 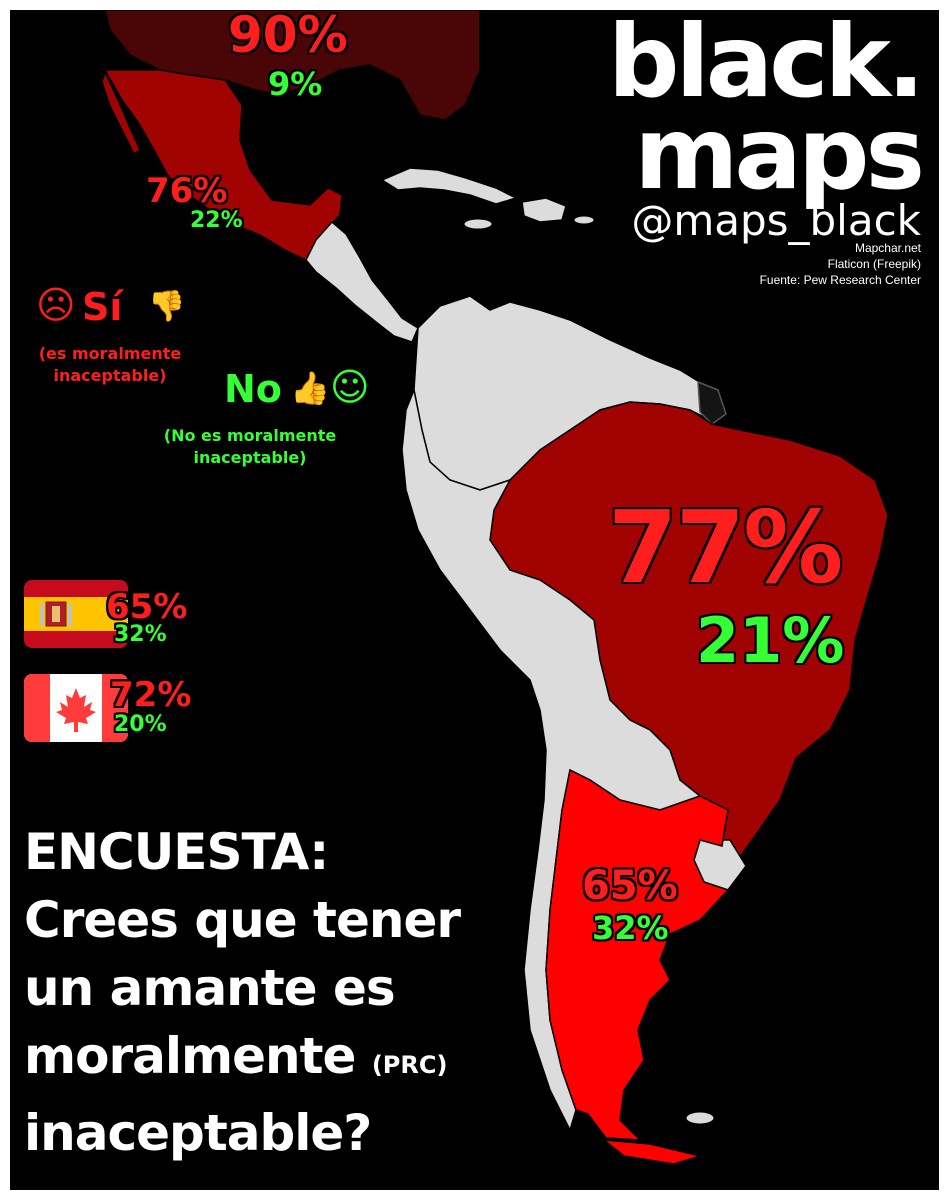 I want to click on legend-yes-label: Sí, so click(x=102, y=307).